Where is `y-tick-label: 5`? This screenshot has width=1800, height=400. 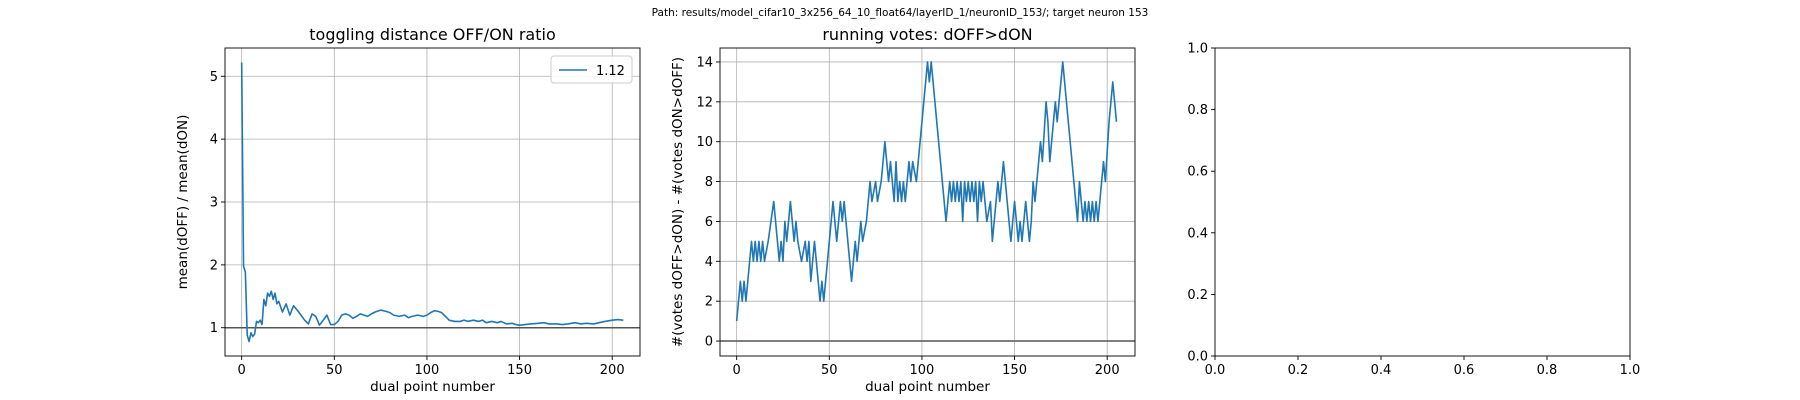 y-tick-label: 5 is located at coordinates (214, 77).